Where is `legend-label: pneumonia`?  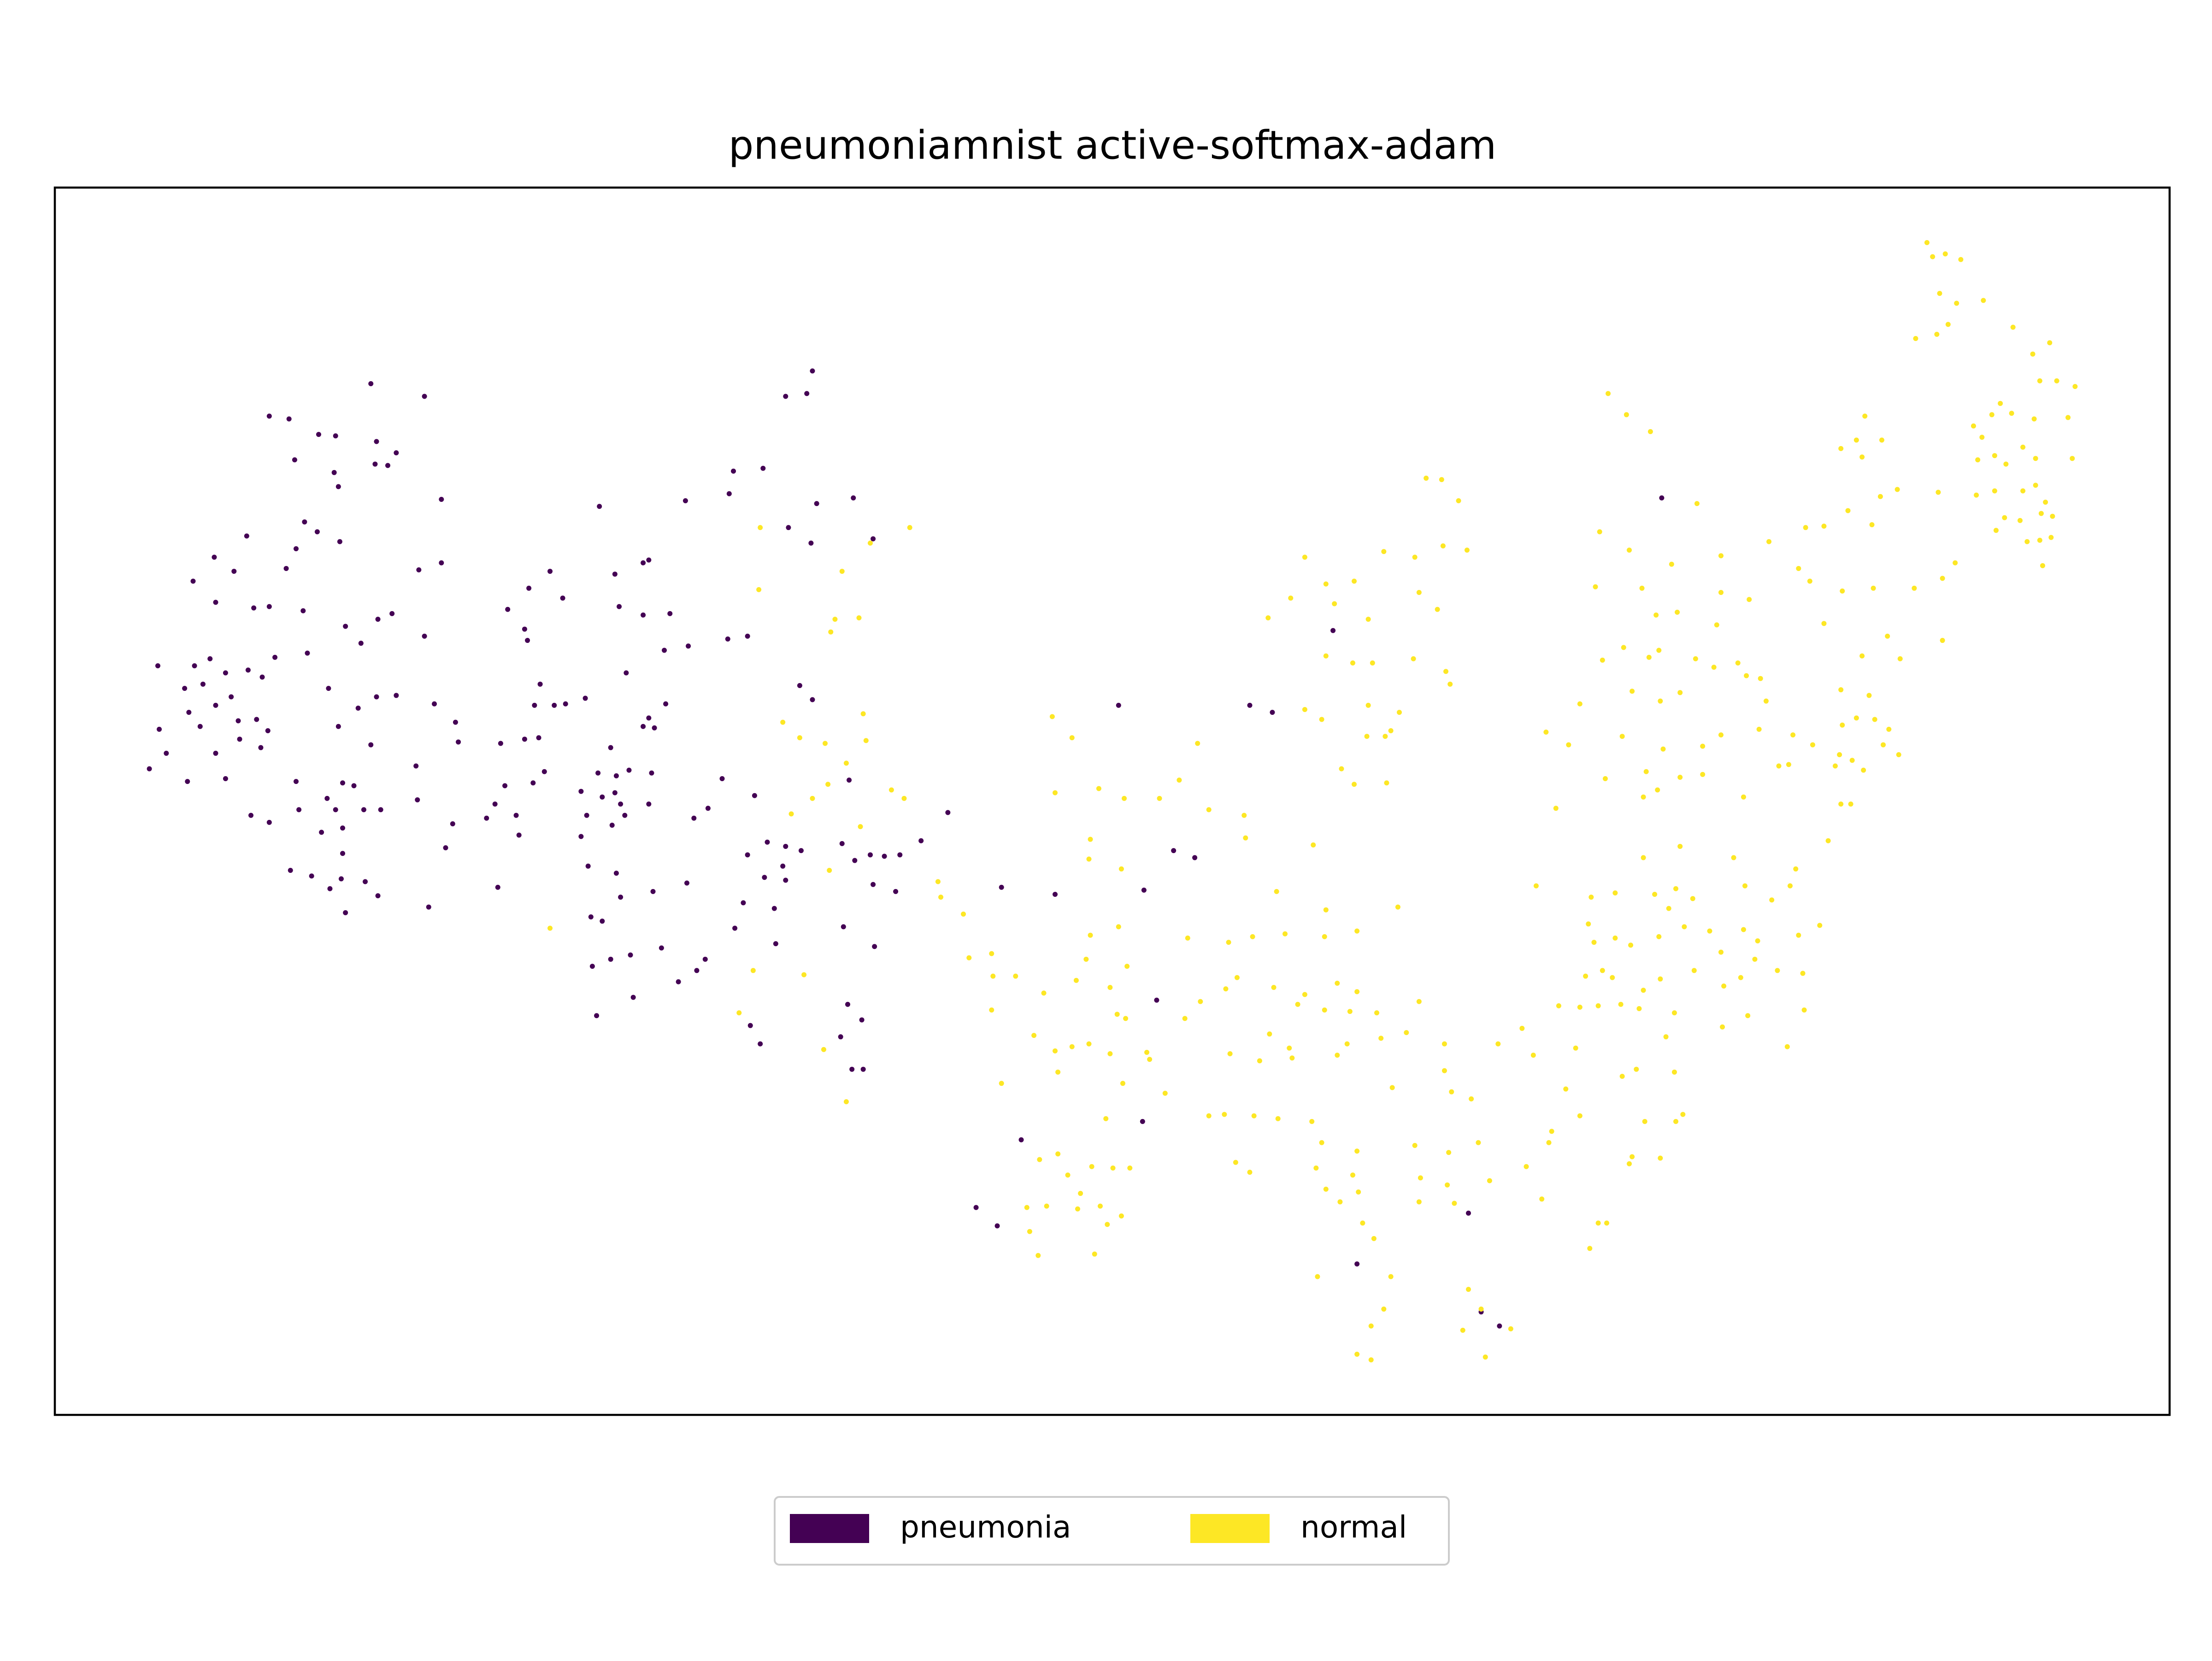 legend-label: pneumonia is located at coordinates (985, 1527).